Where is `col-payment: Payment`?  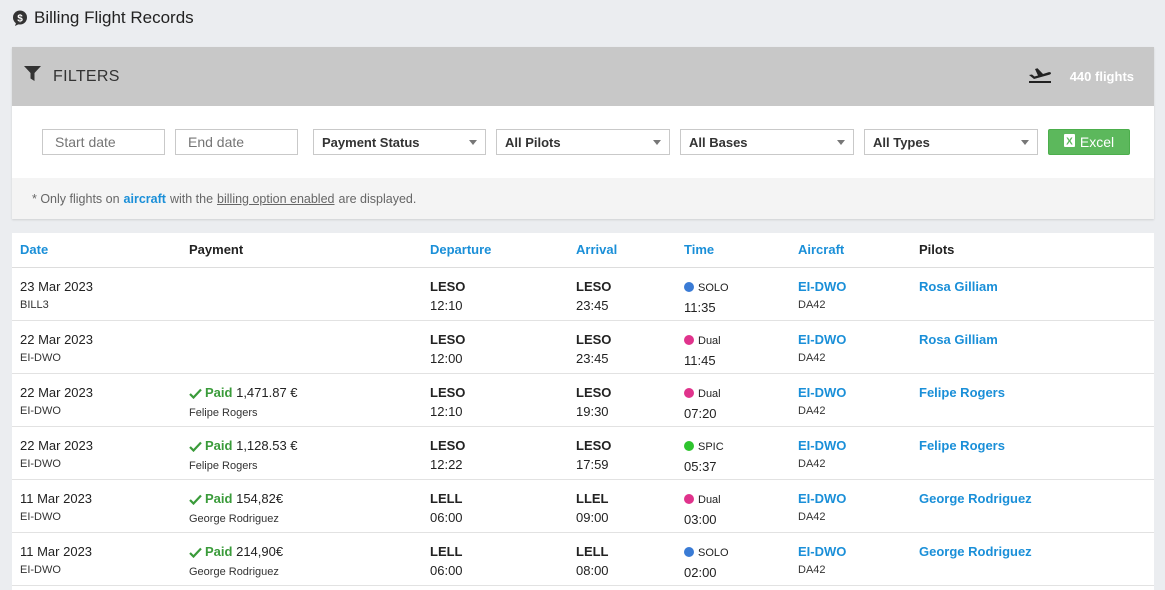 col-payment: Payment is located at coordinates (301, 250).